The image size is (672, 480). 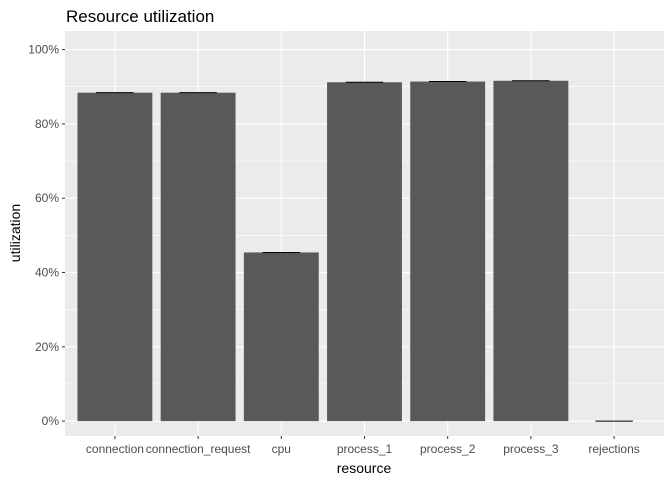 I want to click on y-tick-label: 60%, so click(x=47, y=198).